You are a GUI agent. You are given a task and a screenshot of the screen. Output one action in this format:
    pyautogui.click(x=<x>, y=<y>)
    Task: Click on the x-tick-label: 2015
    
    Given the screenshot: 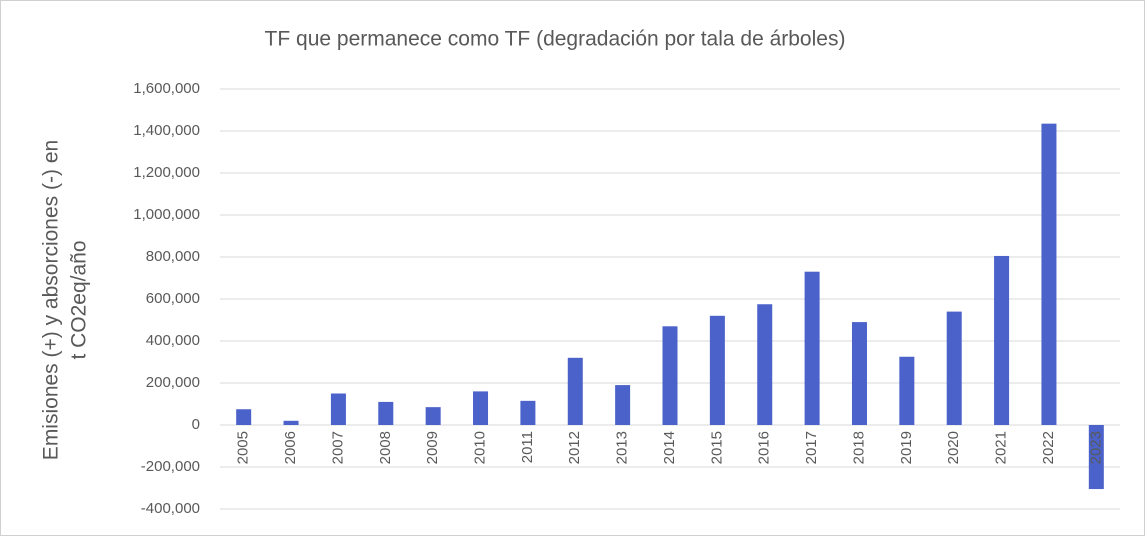 What is the action you would take?
    pyautogui.click(x=716, y=447)
    